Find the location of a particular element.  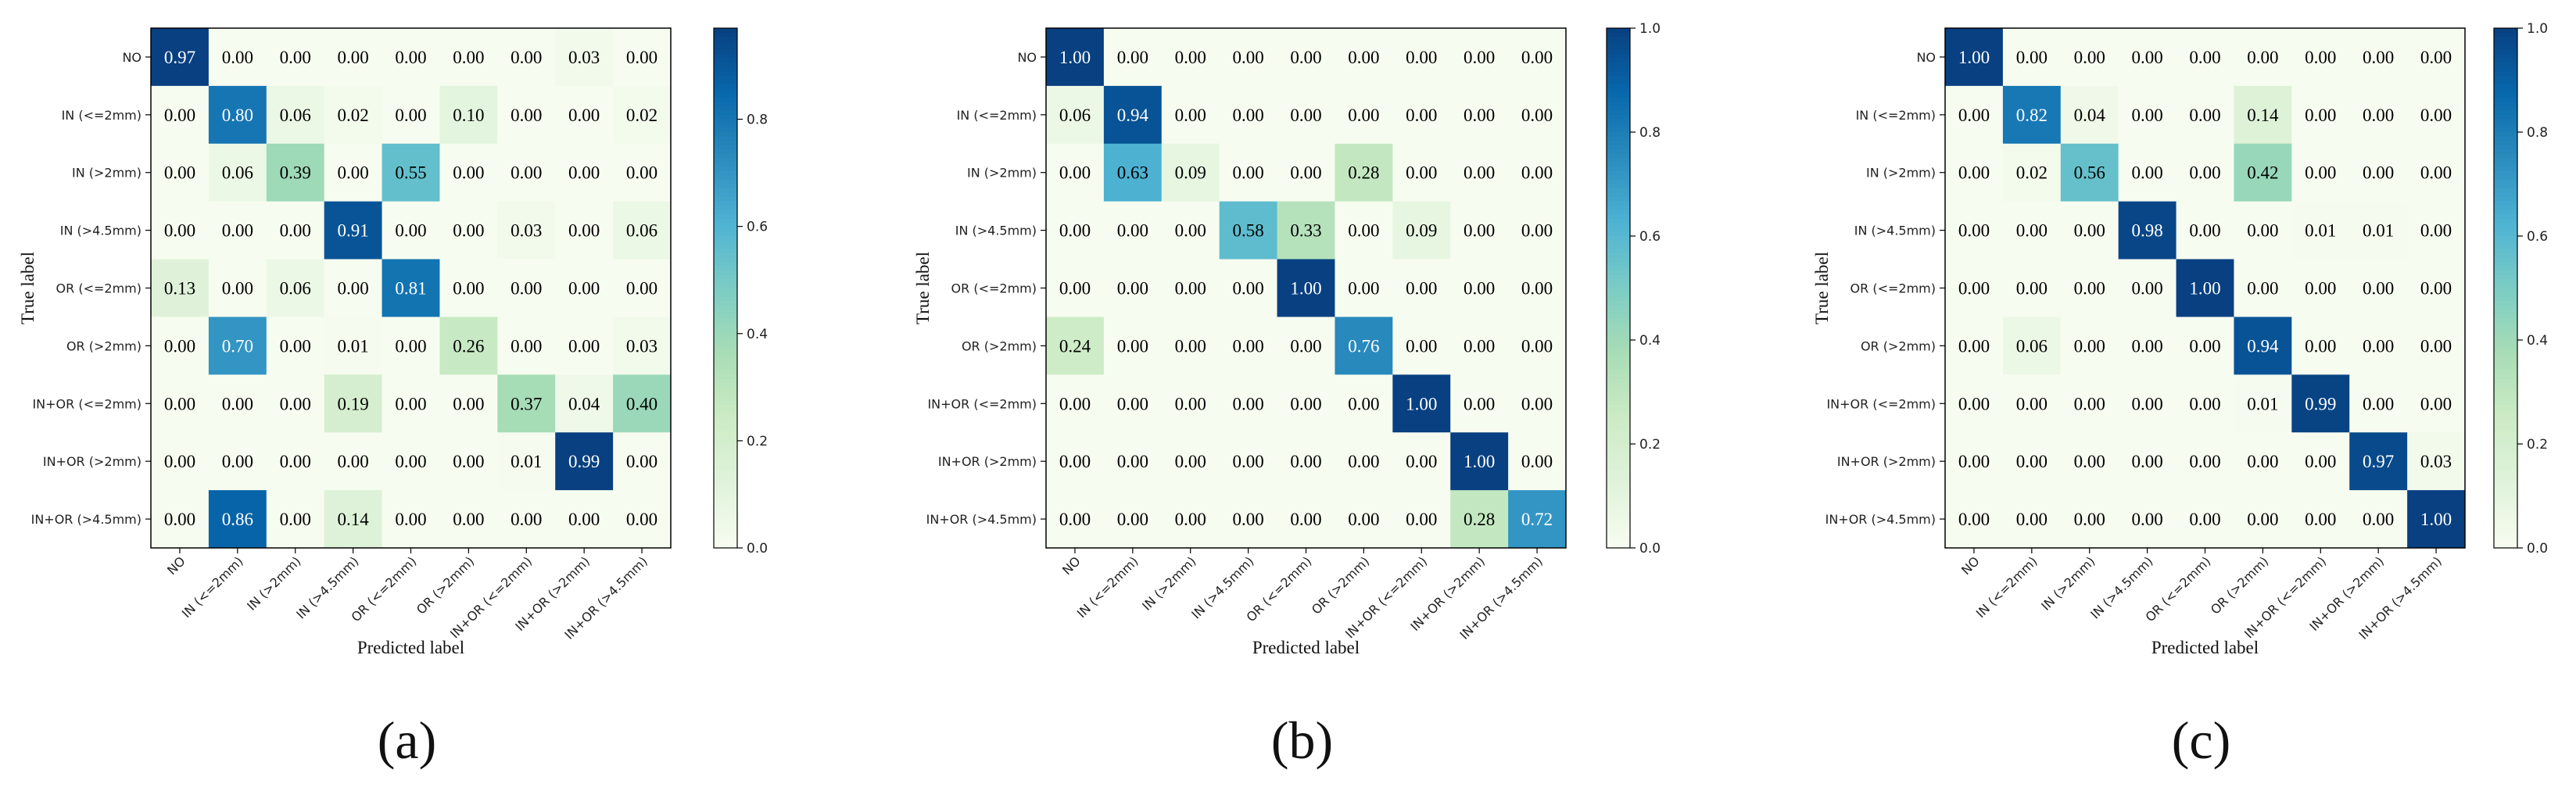

cell-value-label: 0.19 is located at coordinates (352, 404).